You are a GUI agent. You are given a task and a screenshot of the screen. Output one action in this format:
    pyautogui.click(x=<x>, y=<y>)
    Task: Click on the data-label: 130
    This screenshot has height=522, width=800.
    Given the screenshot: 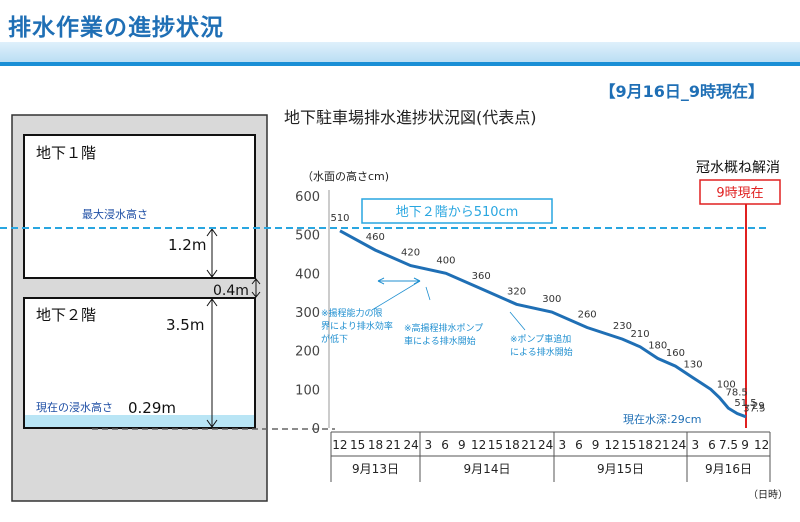 What is the action you would take?
    pyautogui.click(x=692, y=365)
    